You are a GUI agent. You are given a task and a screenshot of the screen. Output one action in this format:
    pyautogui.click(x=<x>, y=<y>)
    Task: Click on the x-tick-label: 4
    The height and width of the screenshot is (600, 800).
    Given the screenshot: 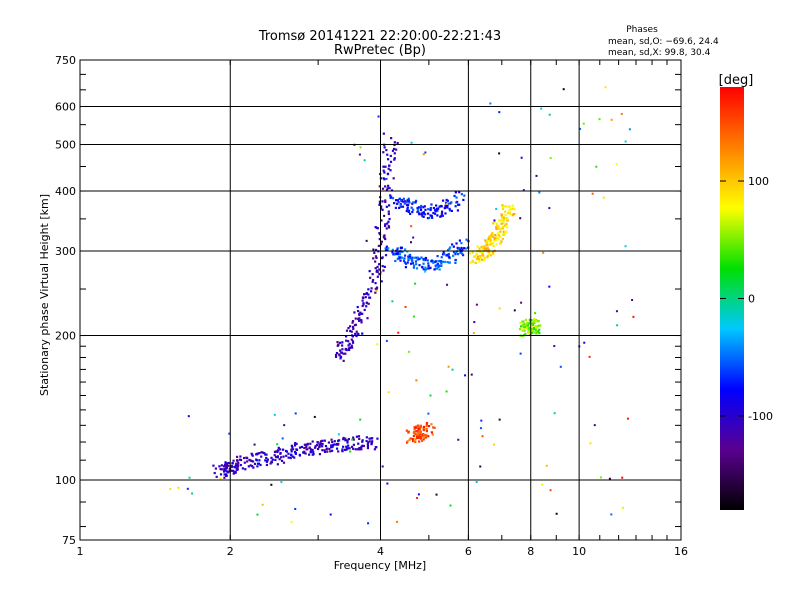 What is the action you would take?
    pyautogui.click(x=380, y=551)
    